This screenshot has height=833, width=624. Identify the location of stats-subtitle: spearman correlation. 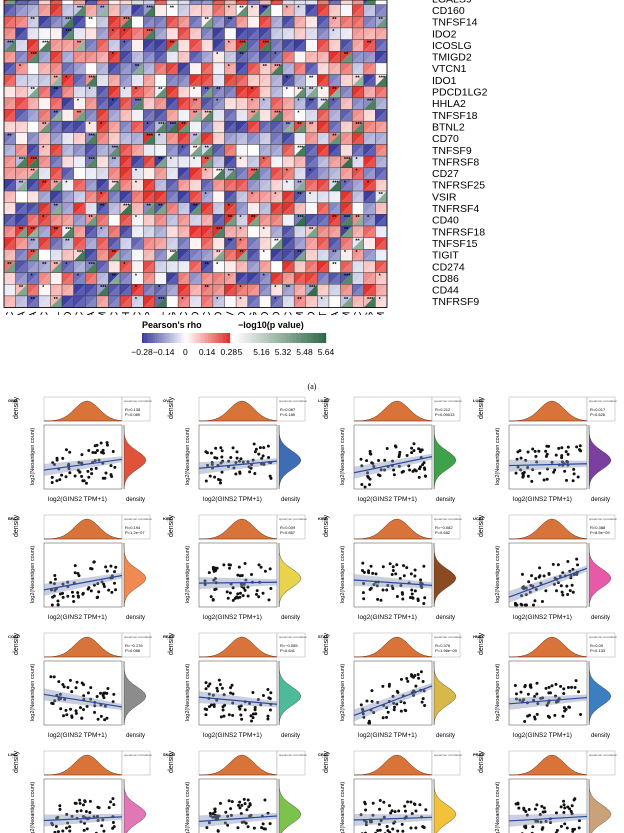
(138, 637).